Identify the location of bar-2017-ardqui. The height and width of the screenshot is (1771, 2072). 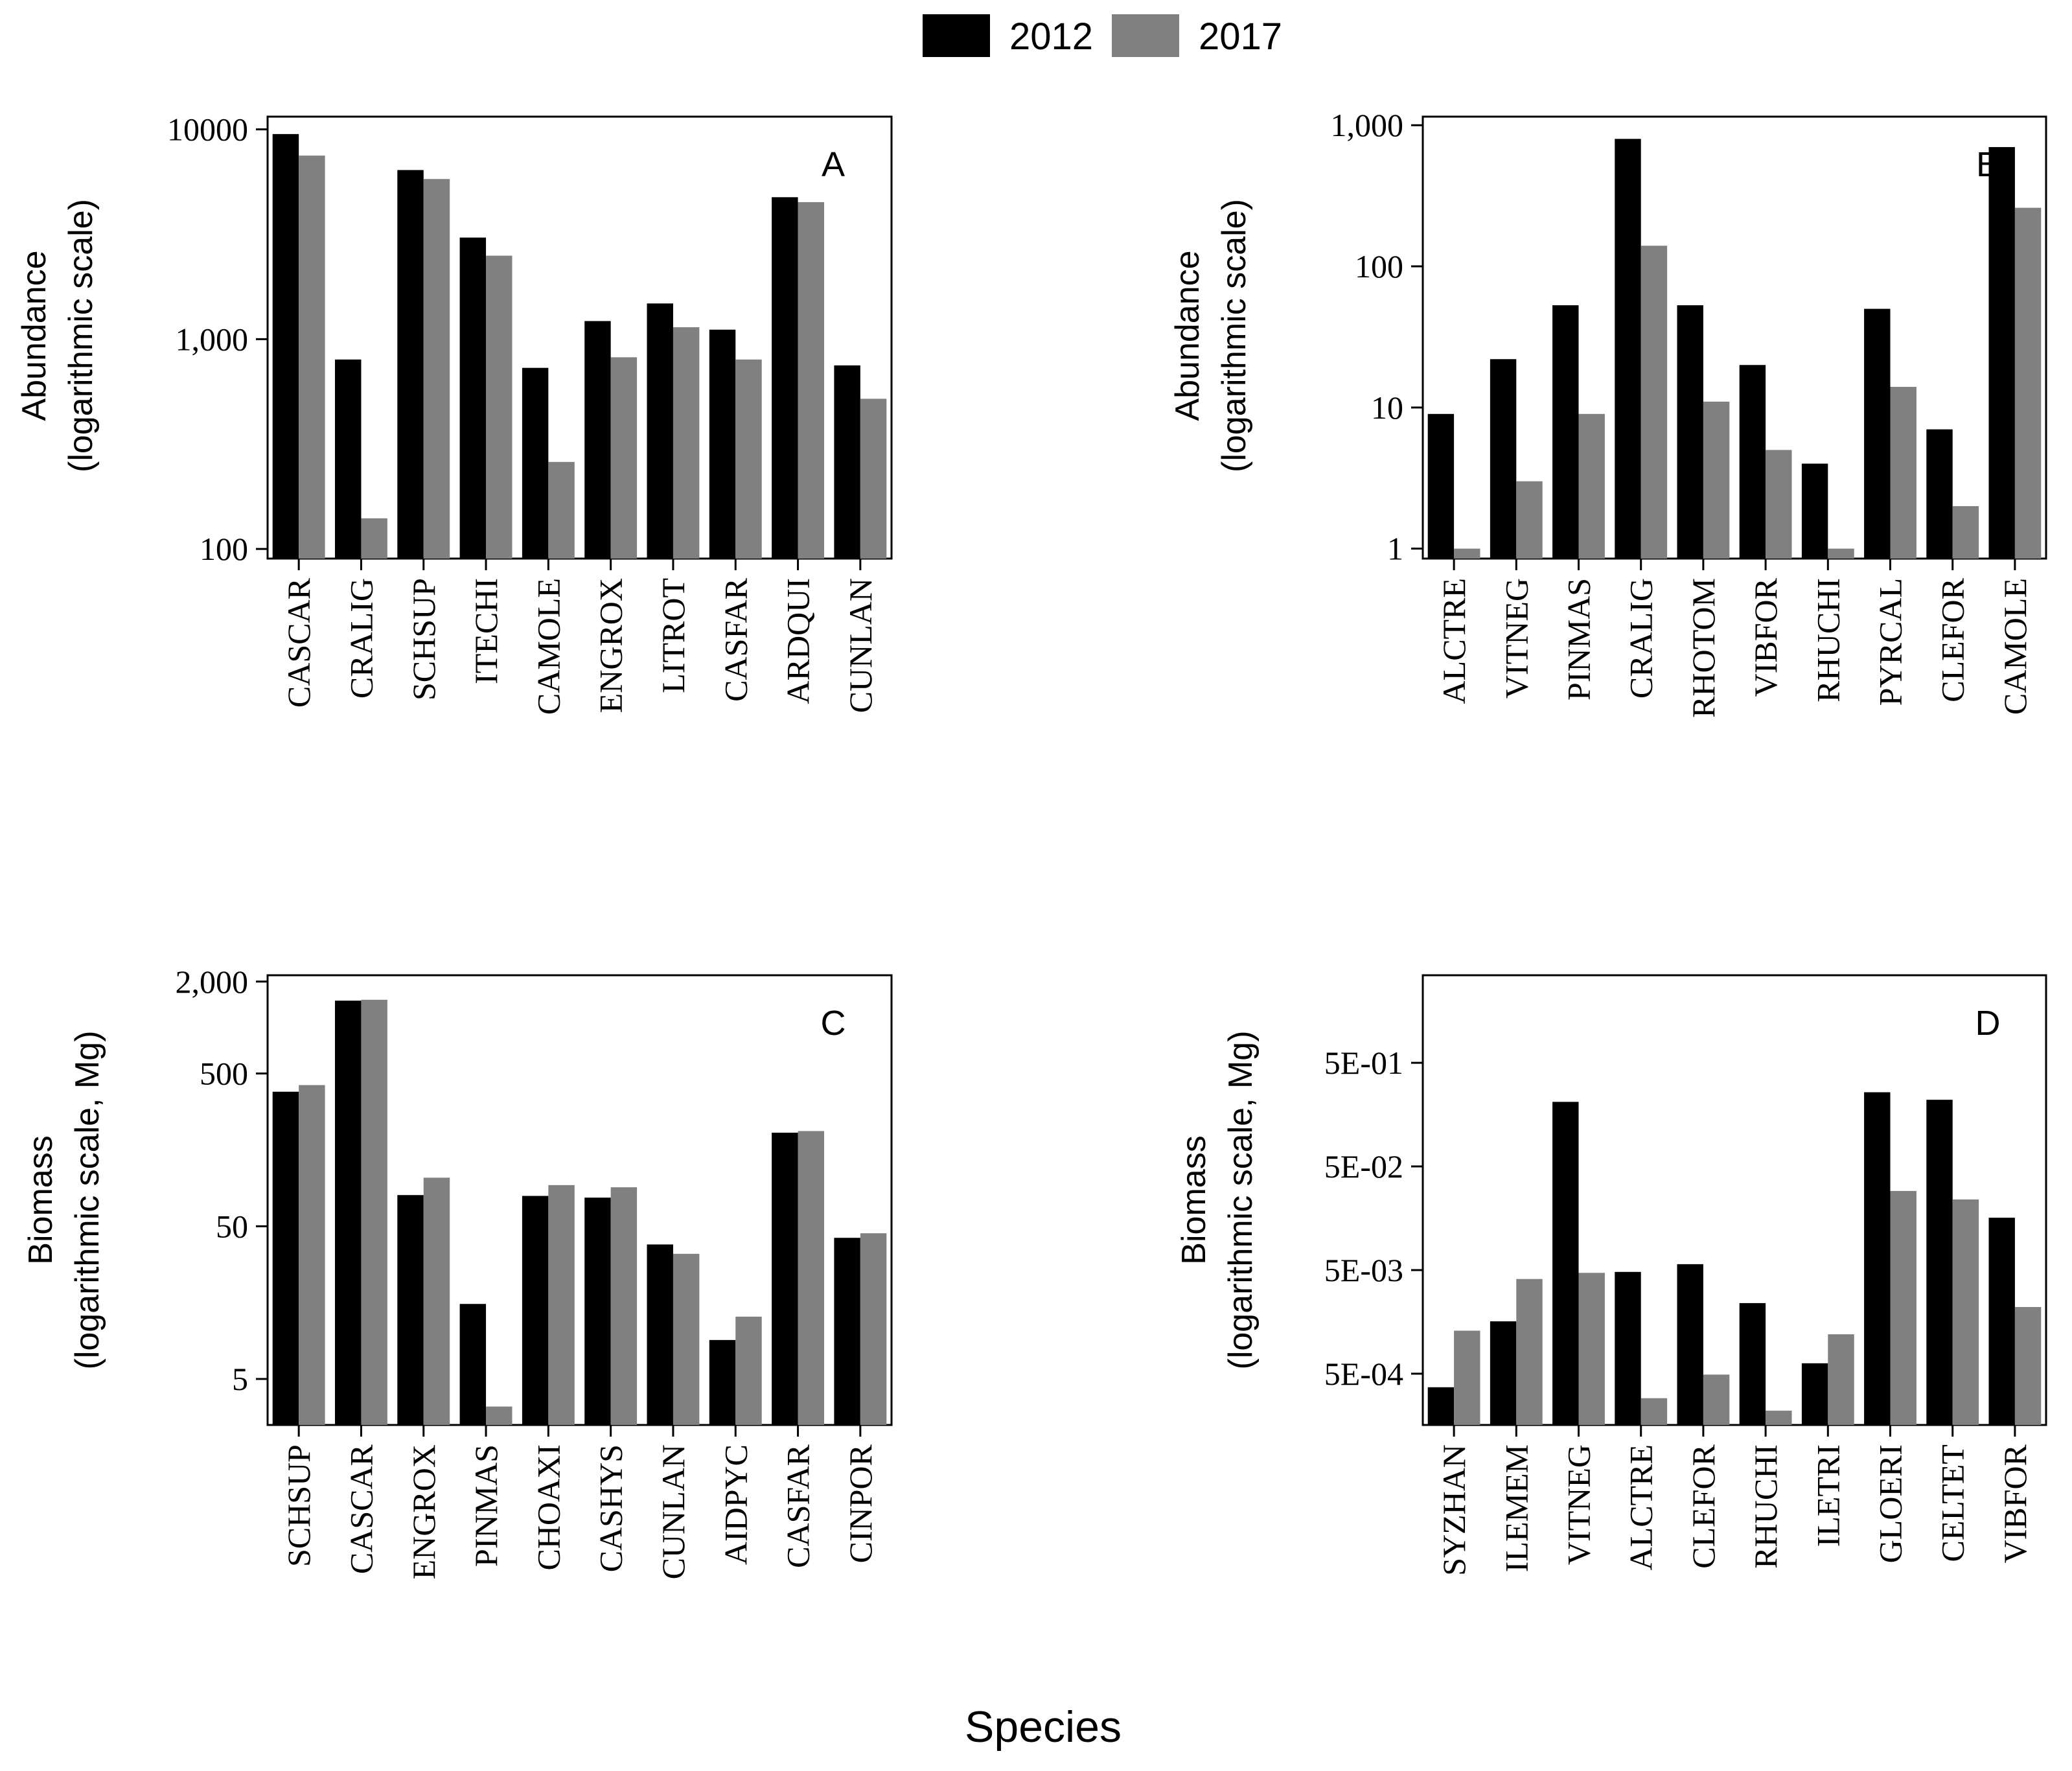
(811, 380).